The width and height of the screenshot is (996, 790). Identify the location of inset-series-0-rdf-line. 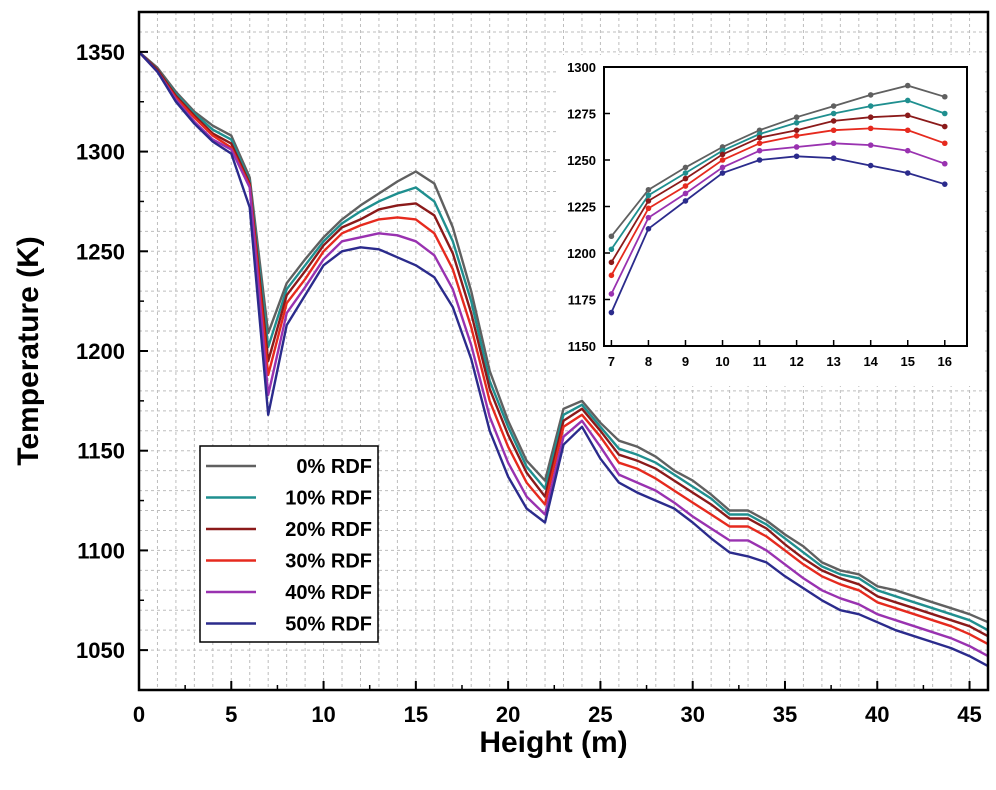
(778, 160).